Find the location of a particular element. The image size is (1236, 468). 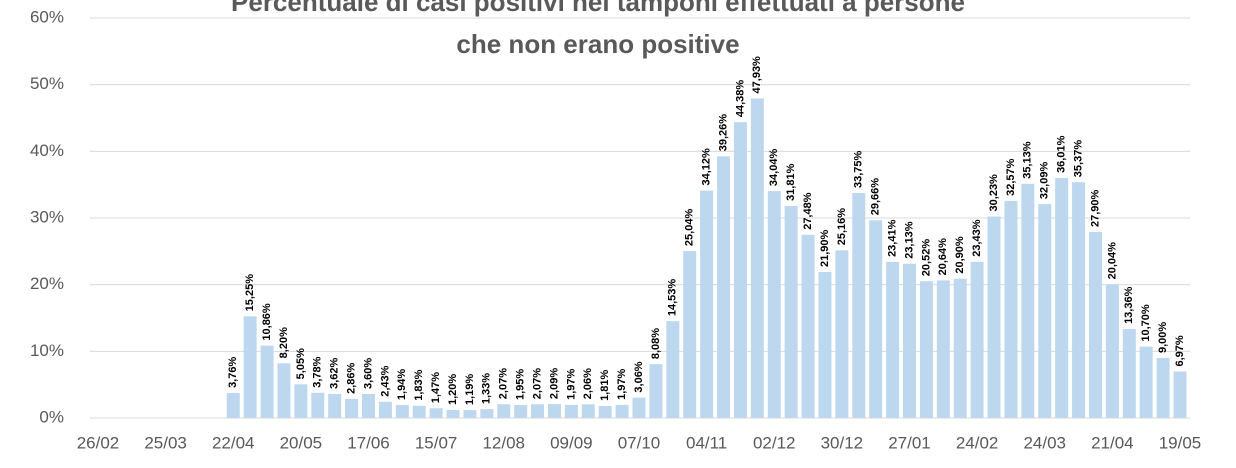

x-tick-label: 19/05 is located at coordinates (1180, 442).